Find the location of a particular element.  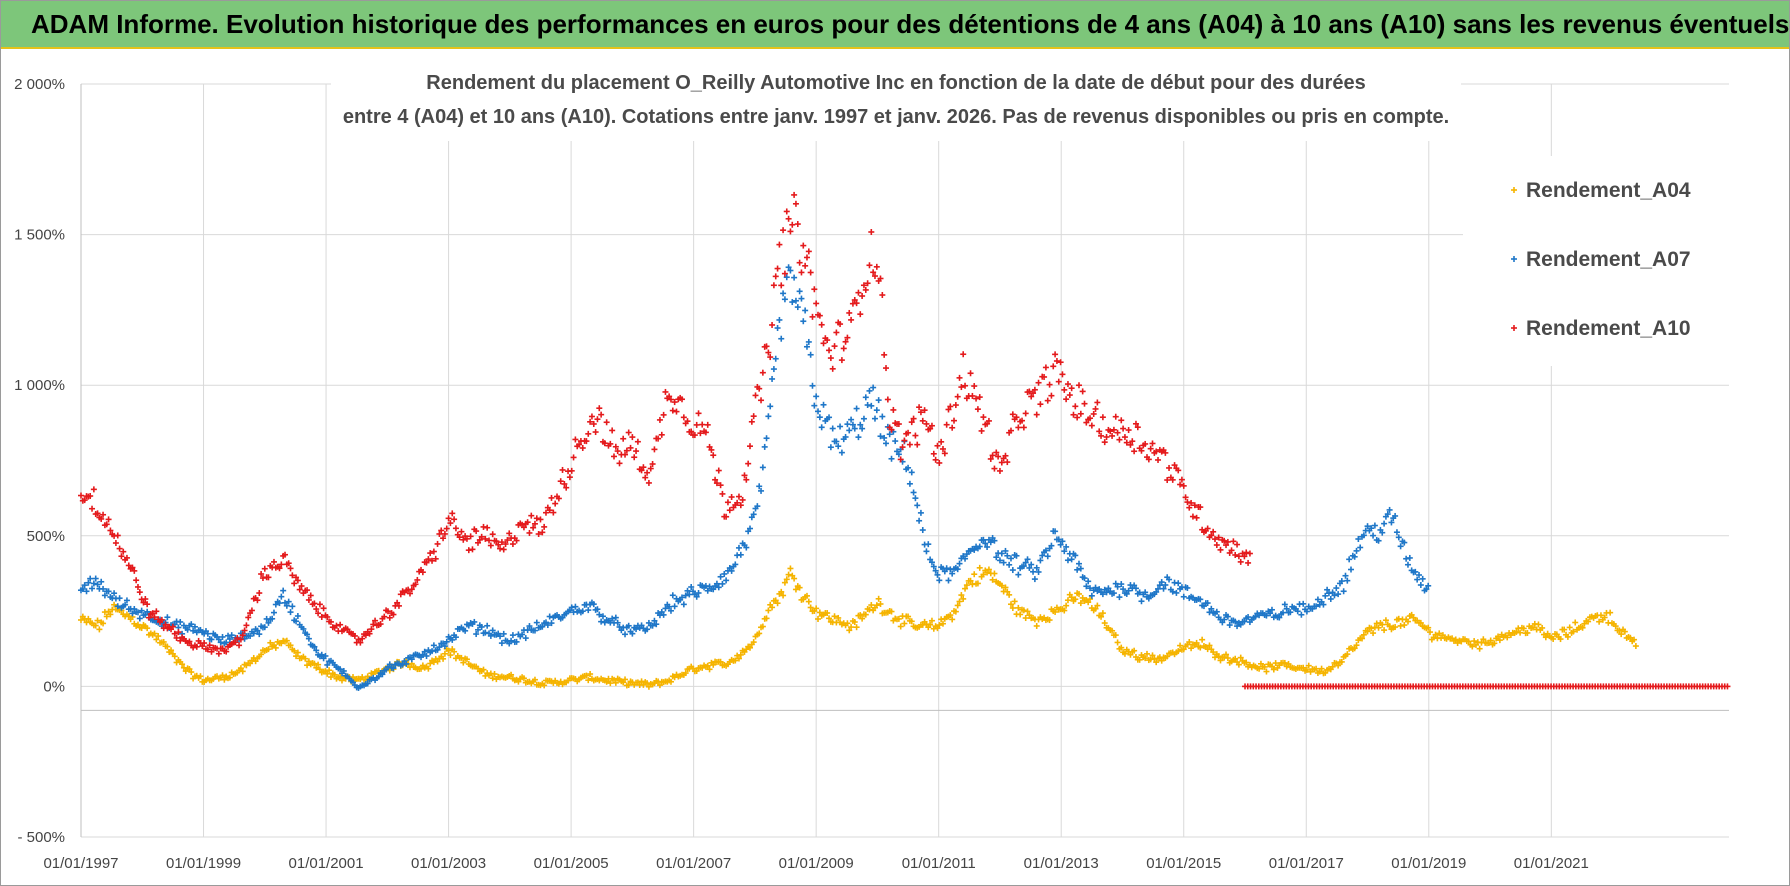

series-Rendement_A04 is located at coordinates (858, 627).